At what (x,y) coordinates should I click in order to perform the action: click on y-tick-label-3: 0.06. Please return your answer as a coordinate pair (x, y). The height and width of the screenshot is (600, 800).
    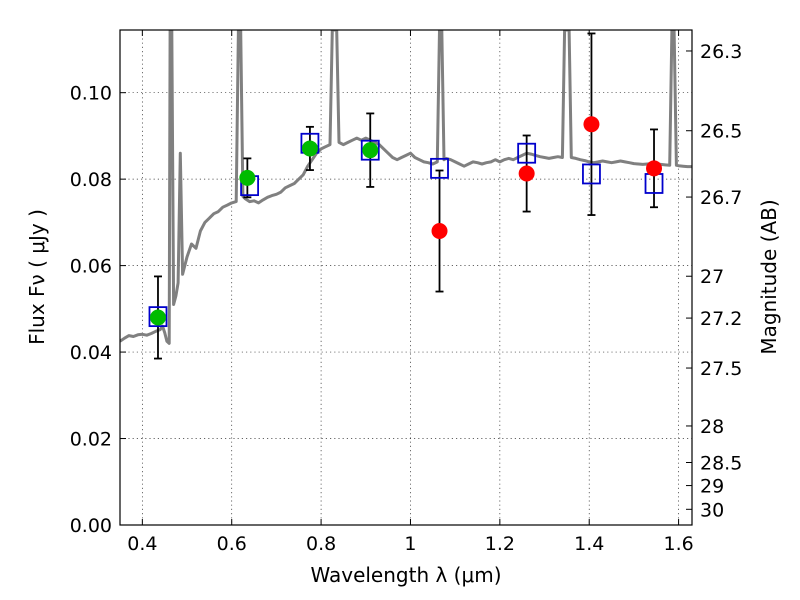
    Looking at the image, I should click on (91, 267).